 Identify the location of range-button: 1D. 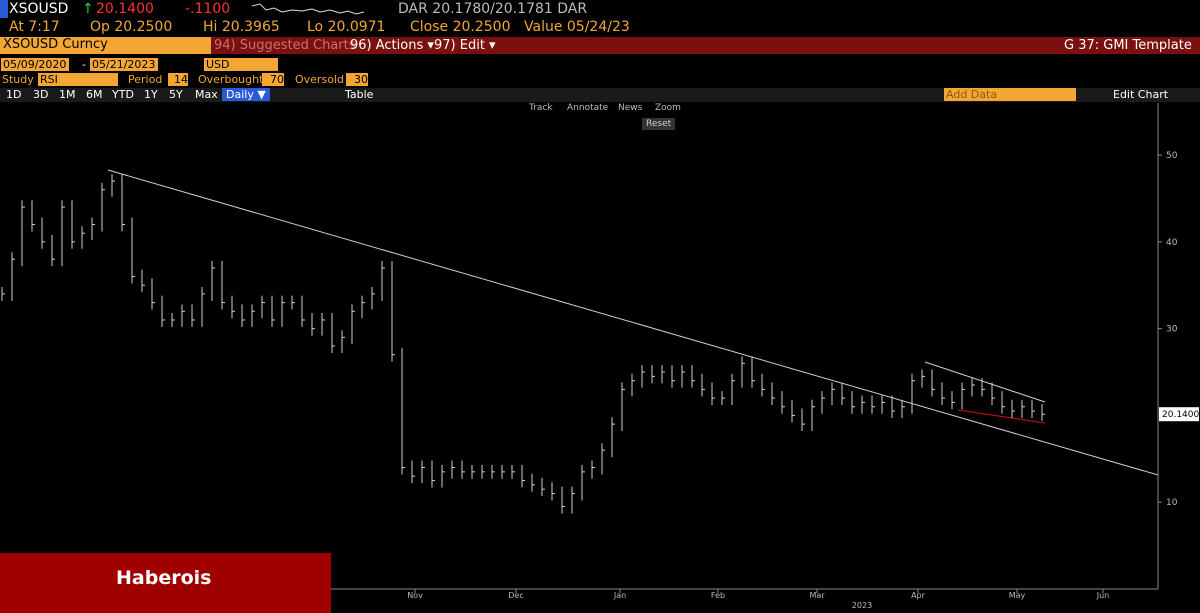
(14, 94).